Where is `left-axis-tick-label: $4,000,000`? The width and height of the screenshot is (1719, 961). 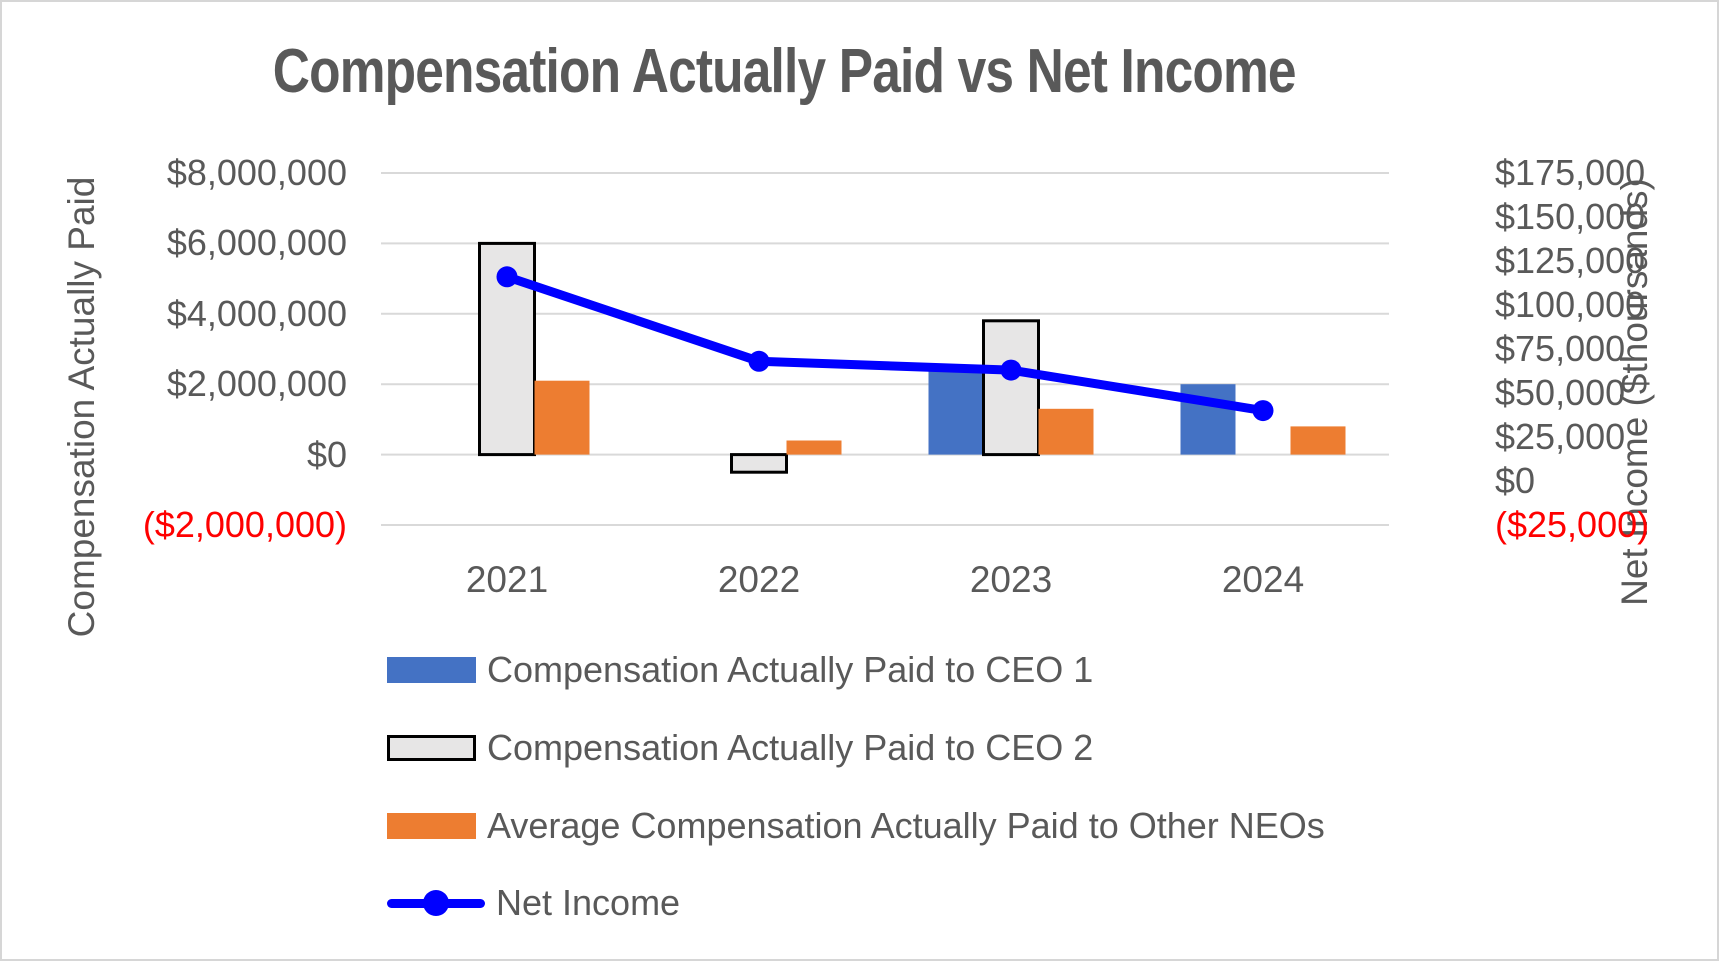
left-axis-tick-label: $4,000,000 is located at coordinates (256, 313).